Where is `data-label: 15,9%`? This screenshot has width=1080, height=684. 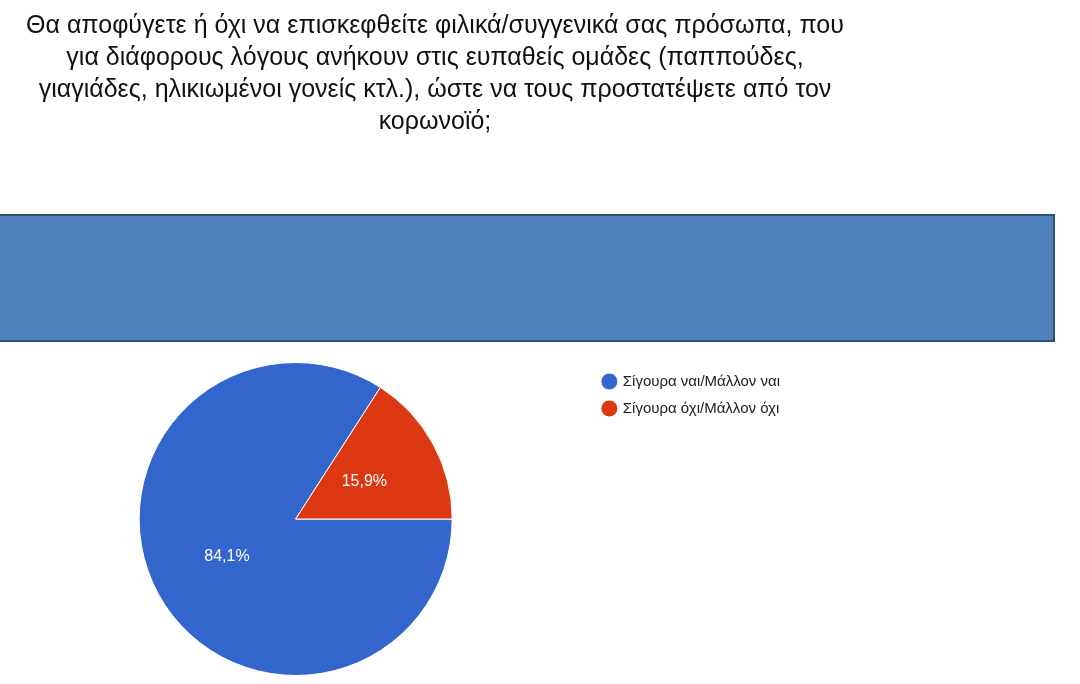
data-label: 15,9% is located at coordinates (364, 480).